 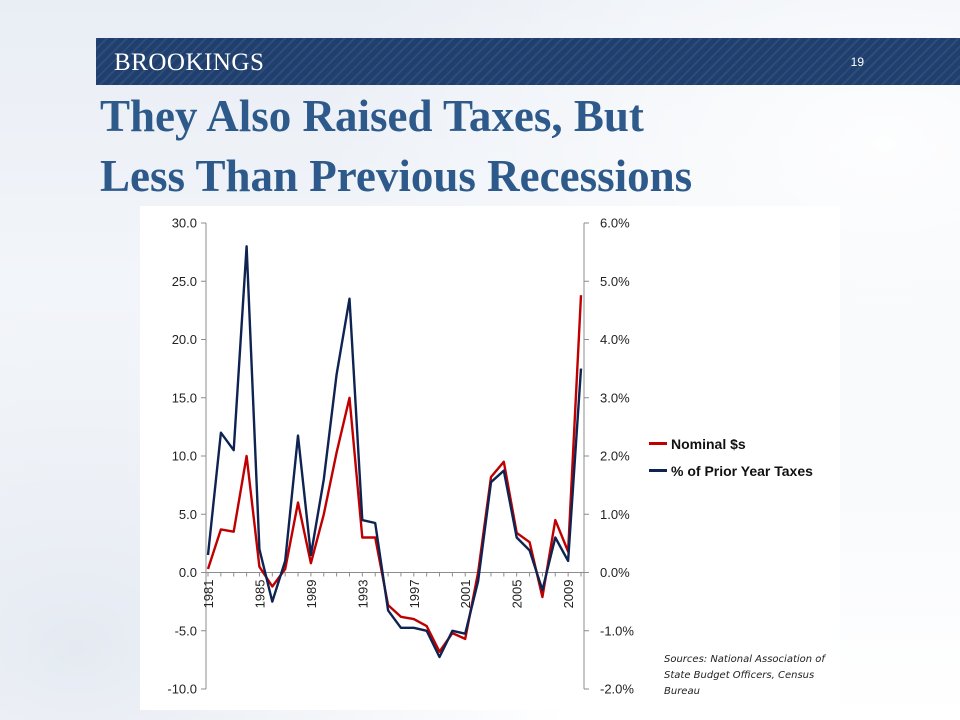 I want to click on x-tick-label: 1997, so click(x=414, y=594).